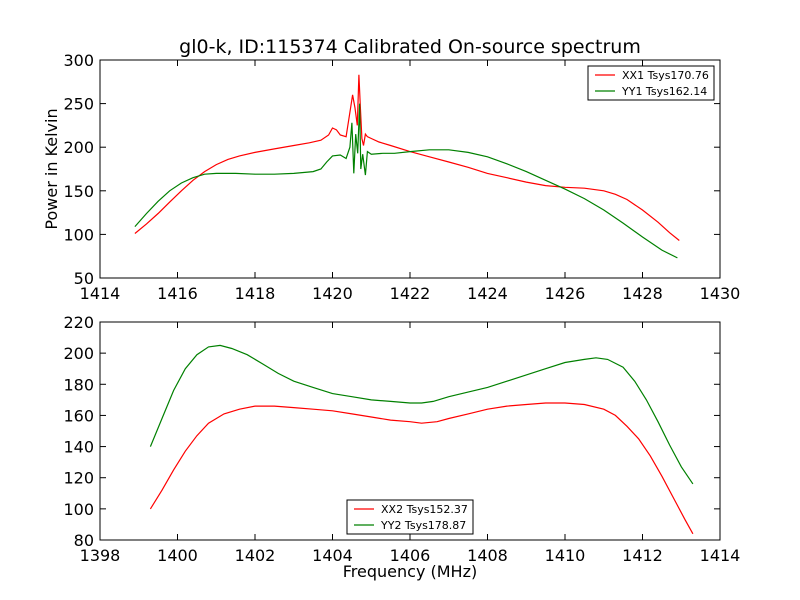  I want to click on x-tick-label: 1408, so click(487, 555).